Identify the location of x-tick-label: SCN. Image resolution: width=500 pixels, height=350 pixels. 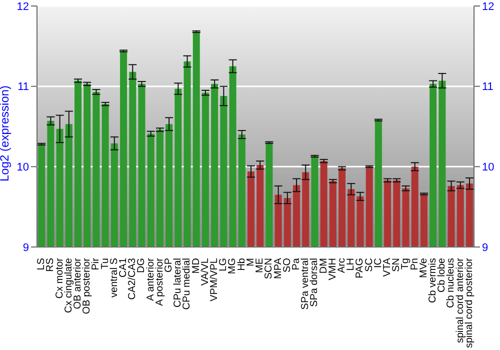
(269, 269).